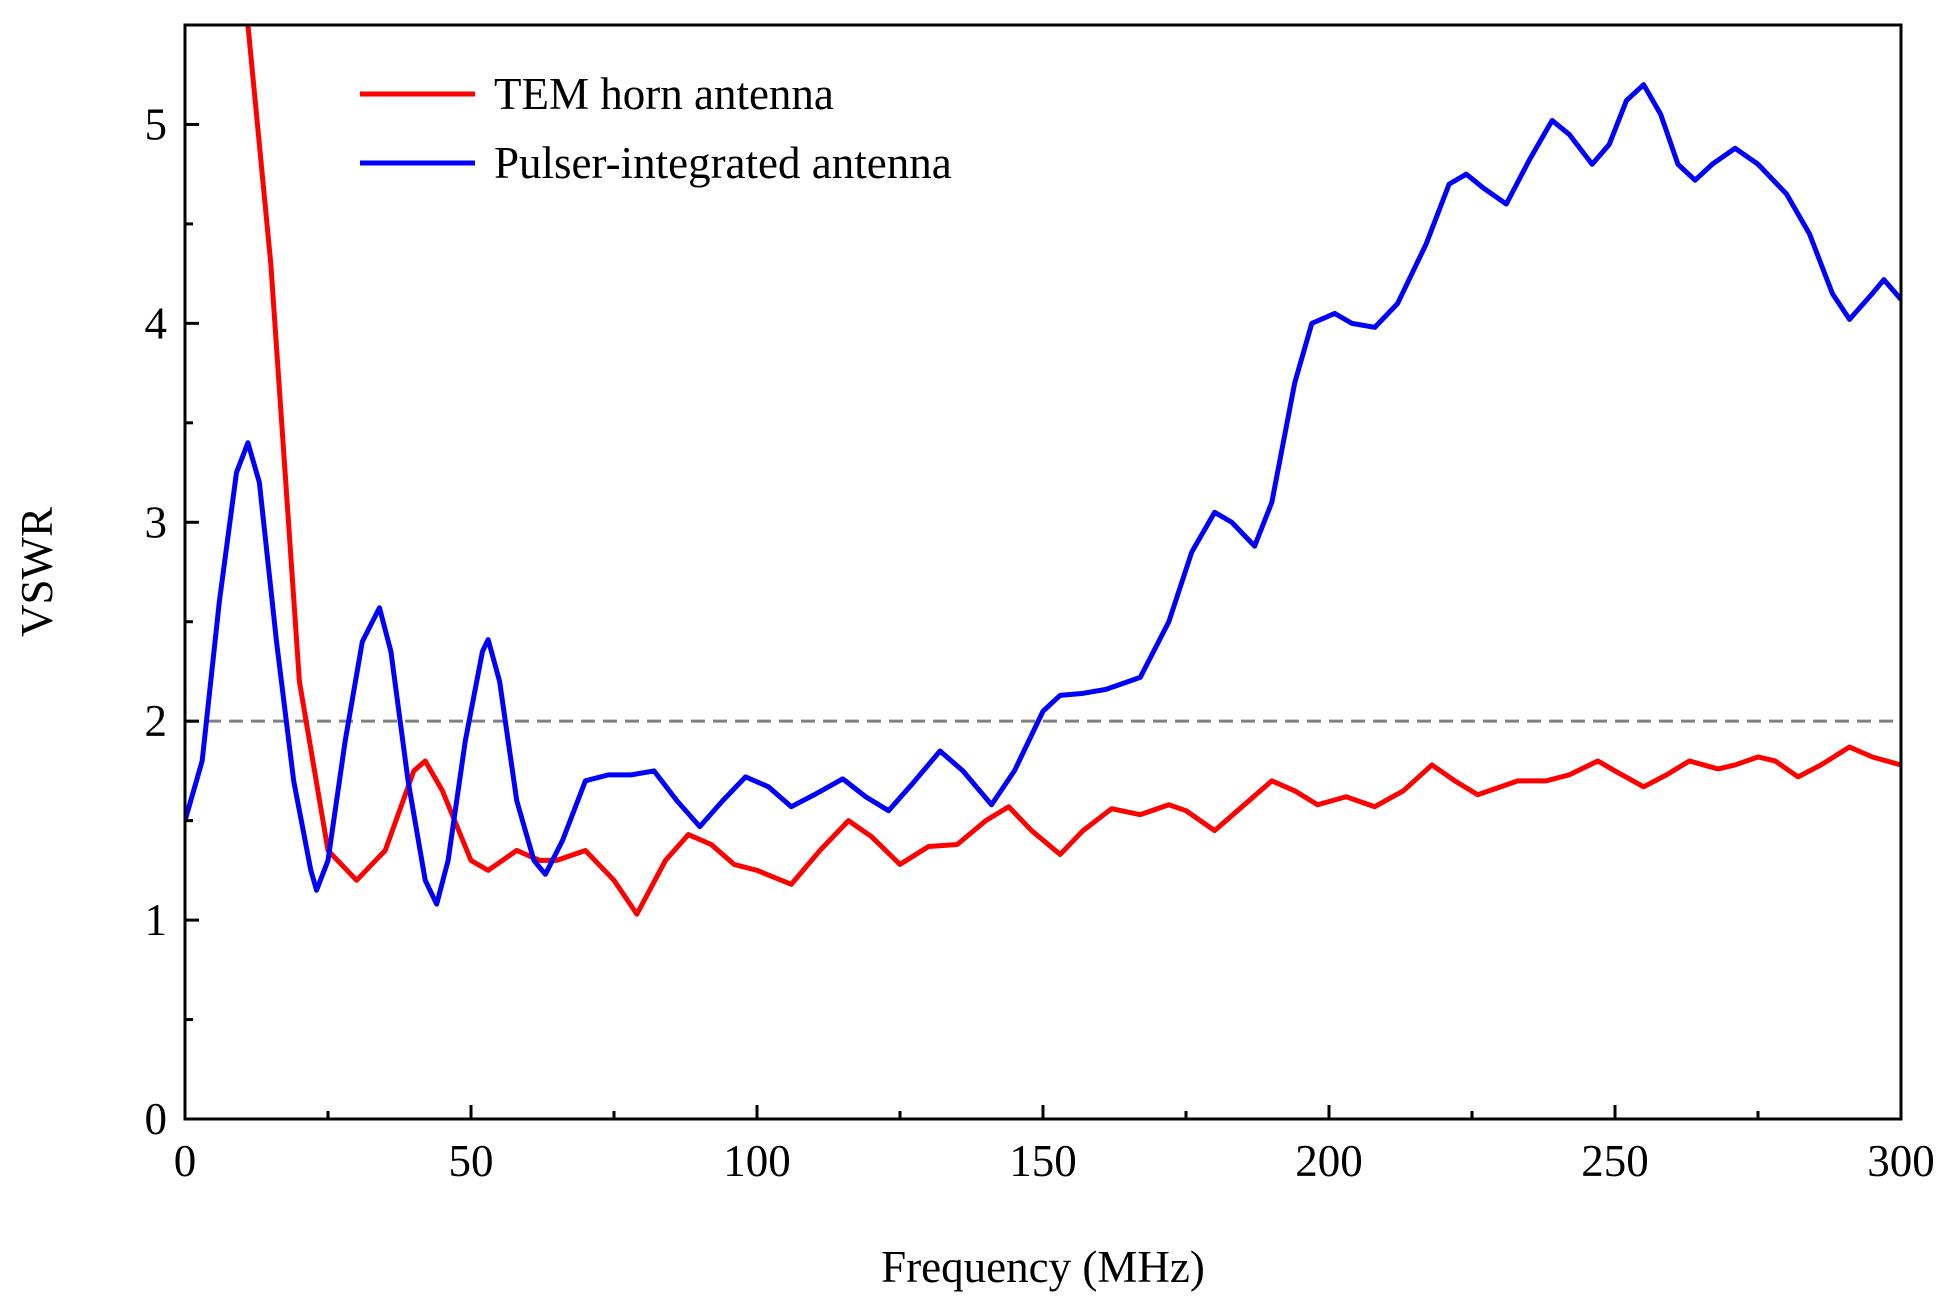  What do you see at coordinates (723, 163) in the screenshot?
I see `legend-label: Pulser-integrated antenna` at bounding box center [723, 163].